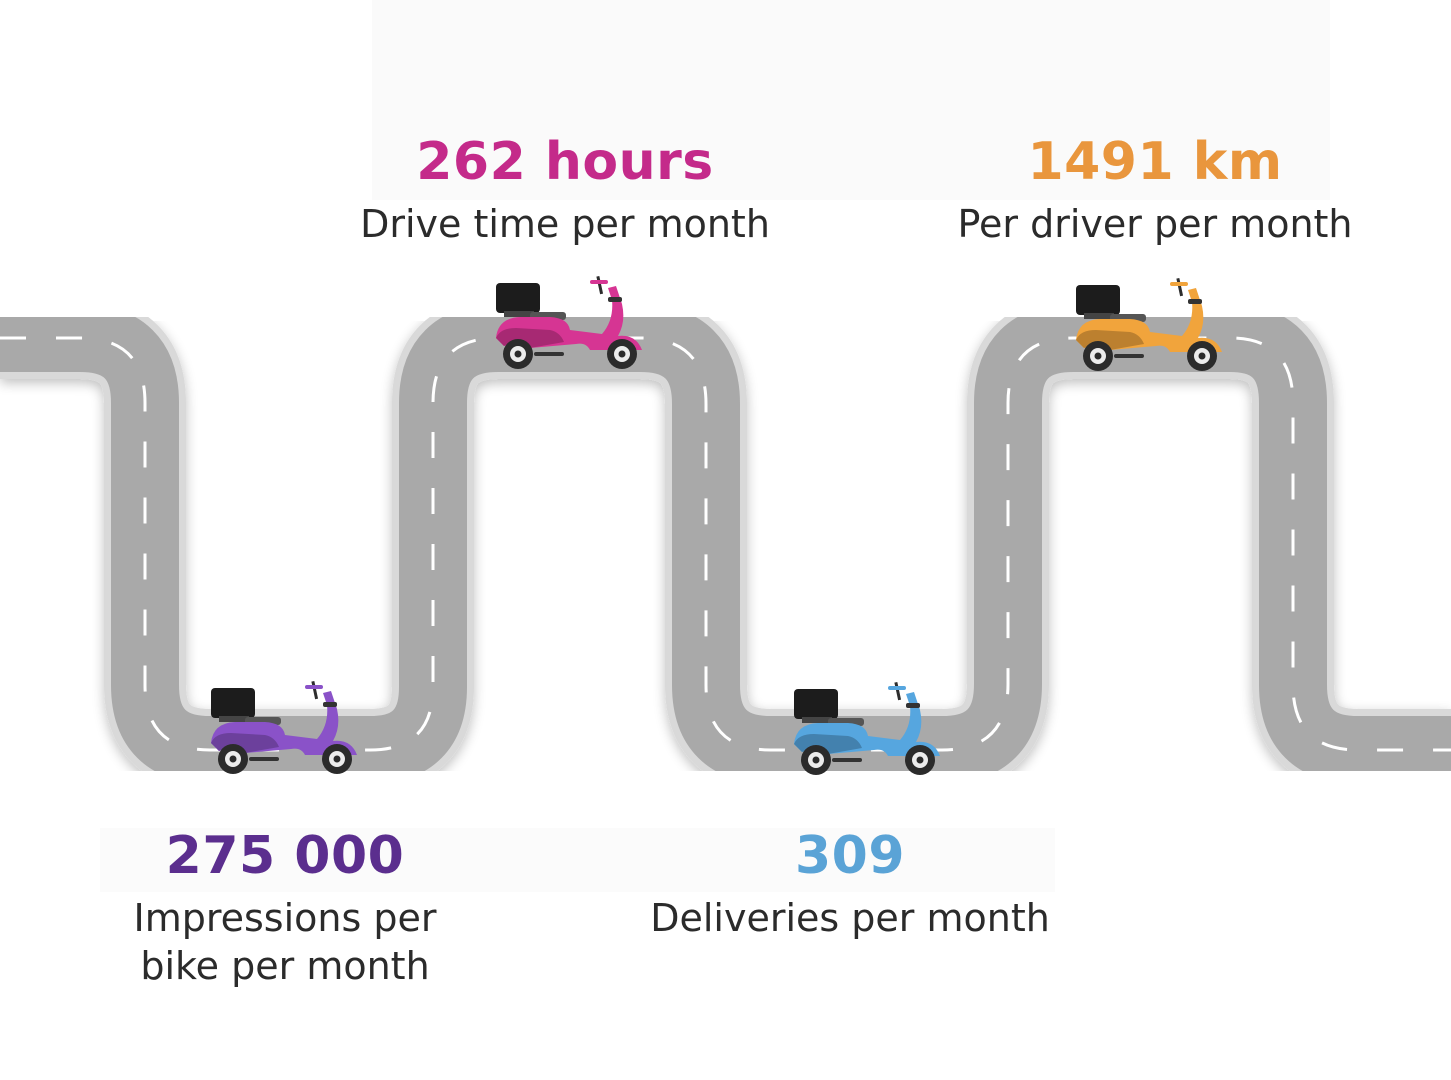 The height and width of the screenshot is (1080, 1451). Describe the element at coordinates (1155, 162) in the screenshot. I see `stat-value: 1491 km` at that location.